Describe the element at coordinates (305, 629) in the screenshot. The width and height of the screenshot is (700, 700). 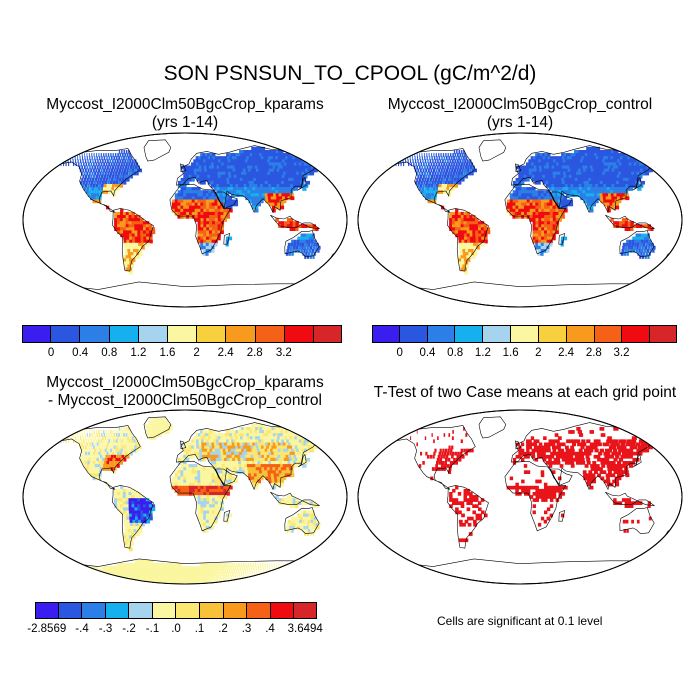
I see `colorbar-tick-label: 3.6494` at that location.